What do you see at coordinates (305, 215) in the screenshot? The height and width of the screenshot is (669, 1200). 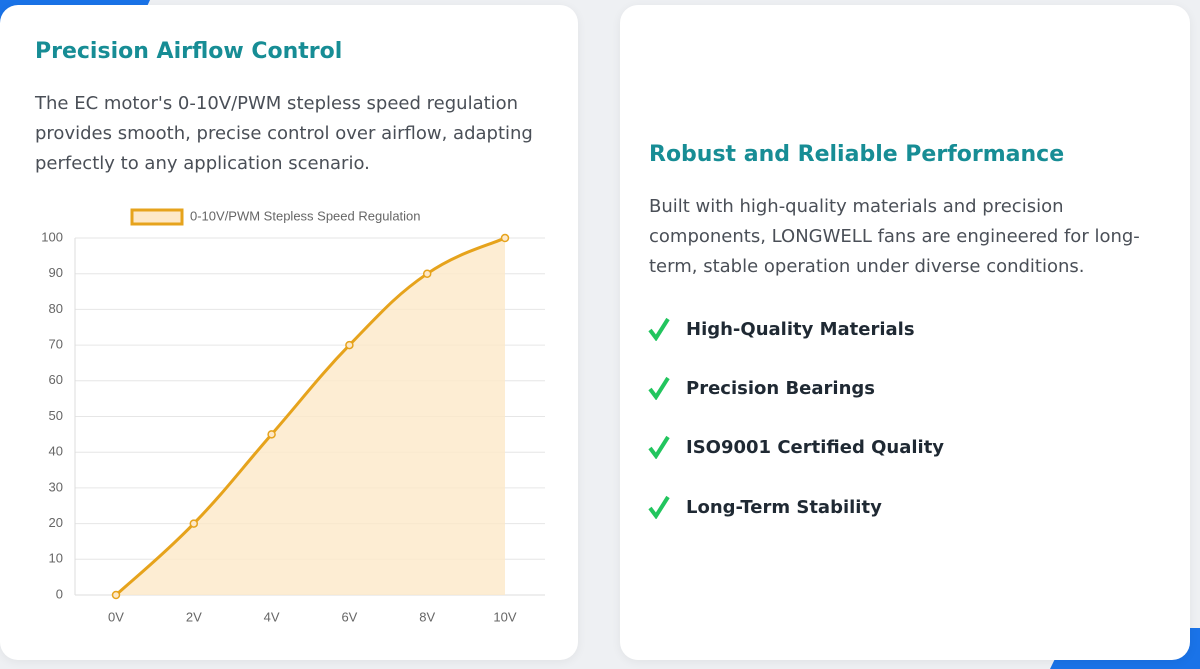 I see `legend-label: 0-10V/PWM Stepless Speed Regulation` at bounding box center [305, 215].